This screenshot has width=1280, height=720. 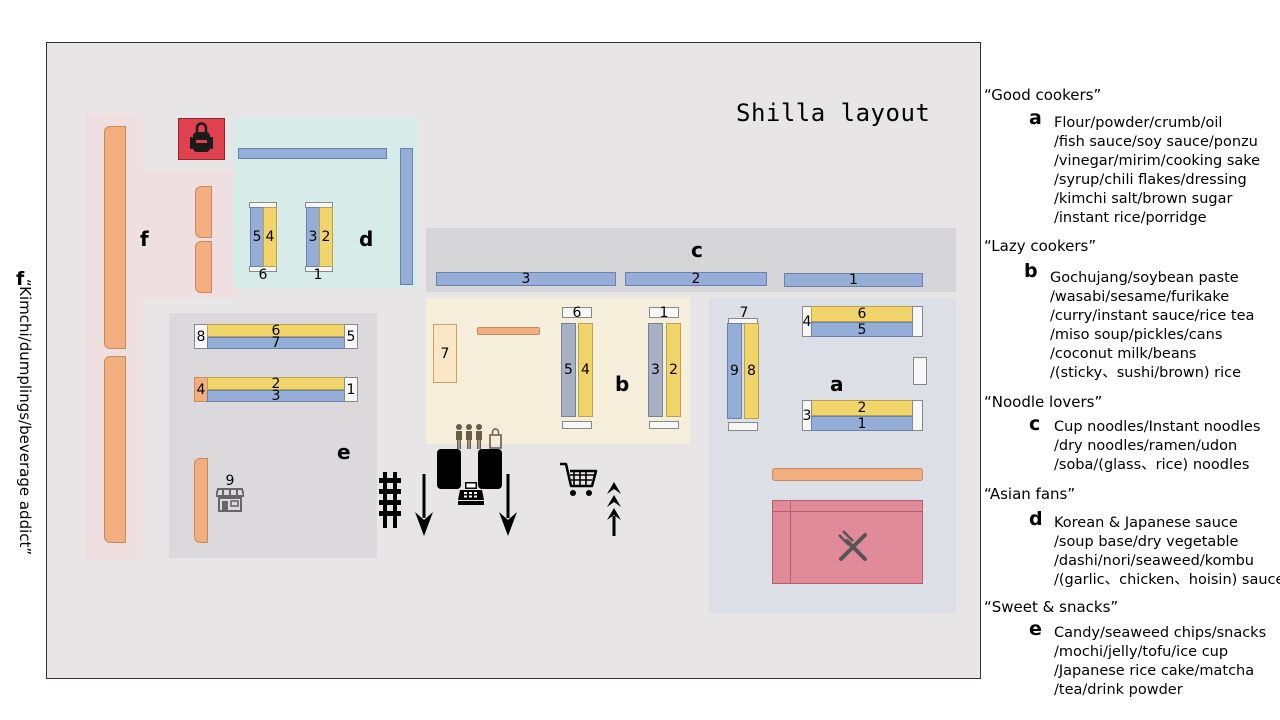 What do you see at coordinates (862, 408) in the screenshot?
I see `shelf-a-2: 2` at bounding box center [862, 408].